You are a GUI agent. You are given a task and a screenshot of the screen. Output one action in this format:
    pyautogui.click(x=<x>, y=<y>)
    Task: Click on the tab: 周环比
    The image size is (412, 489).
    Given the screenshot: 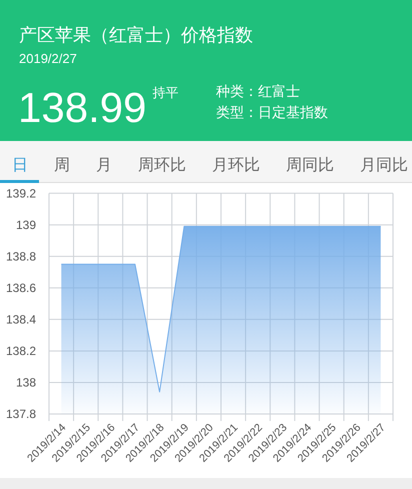 What is the action you would take?
    pyautogui.click(x=162, y=162)
    